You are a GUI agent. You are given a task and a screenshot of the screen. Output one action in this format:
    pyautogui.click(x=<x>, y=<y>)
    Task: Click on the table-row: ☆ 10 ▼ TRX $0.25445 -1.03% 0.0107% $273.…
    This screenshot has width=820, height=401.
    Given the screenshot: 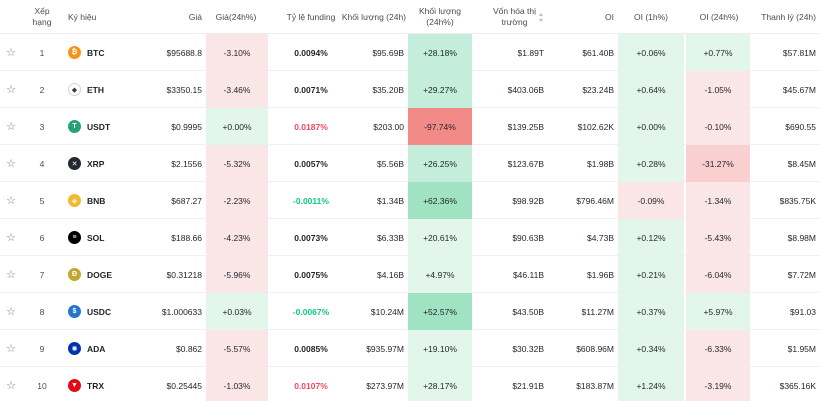 What is the action you would take?
    pyautogui.click(x=410, y=384)
    